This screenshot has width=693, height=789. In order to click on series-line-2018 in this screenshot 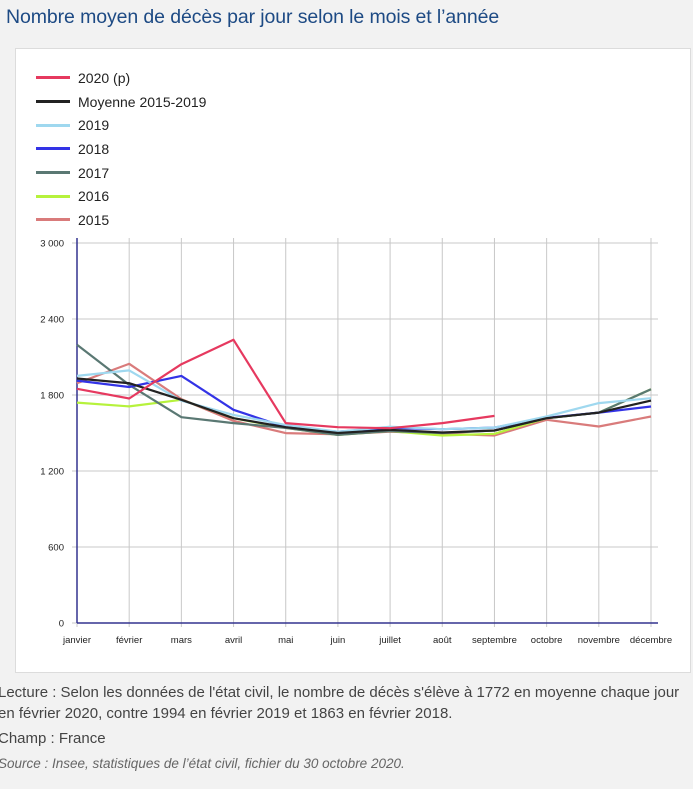, I will do `click(364, 403)`.